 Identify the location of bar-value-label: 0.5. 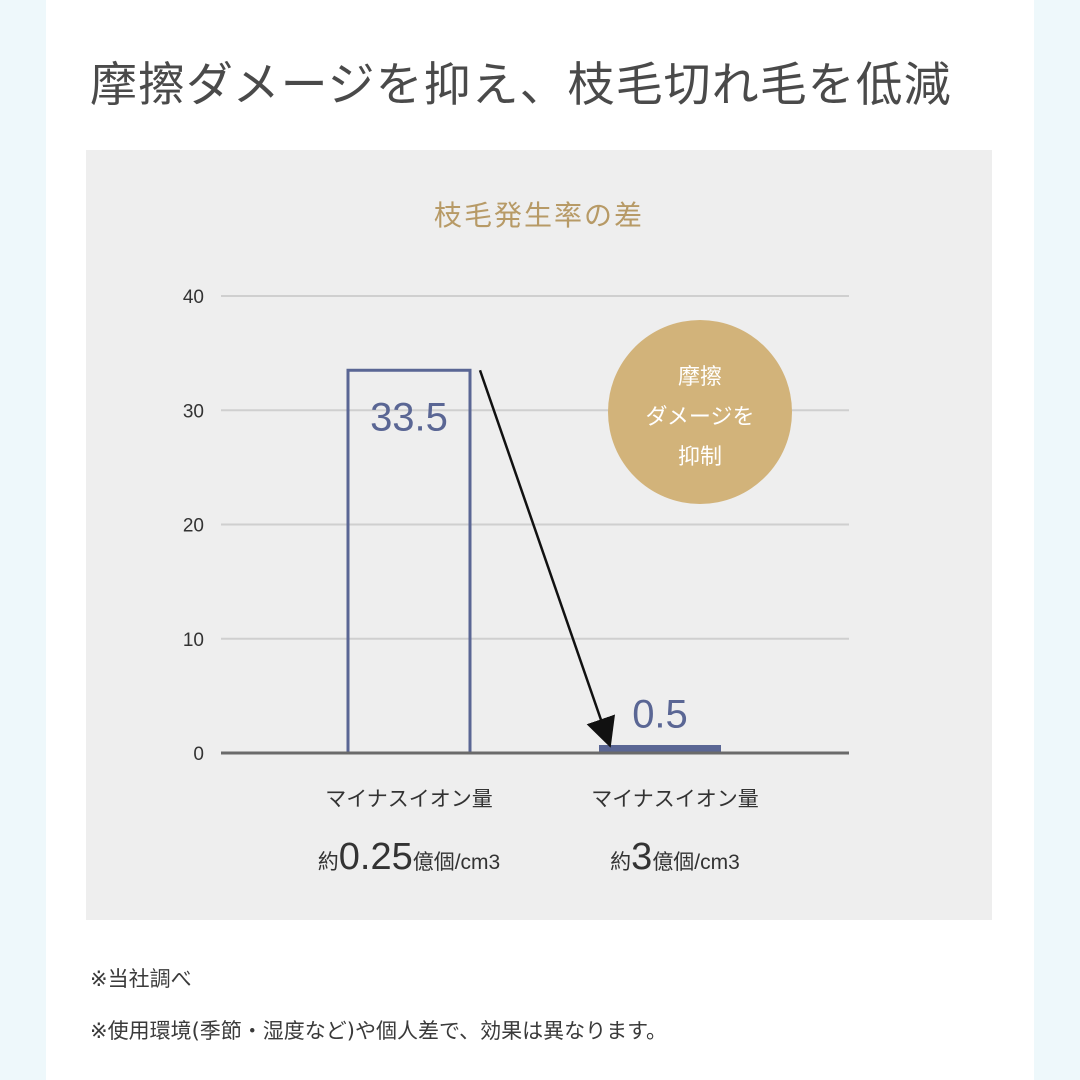
(660, 714).